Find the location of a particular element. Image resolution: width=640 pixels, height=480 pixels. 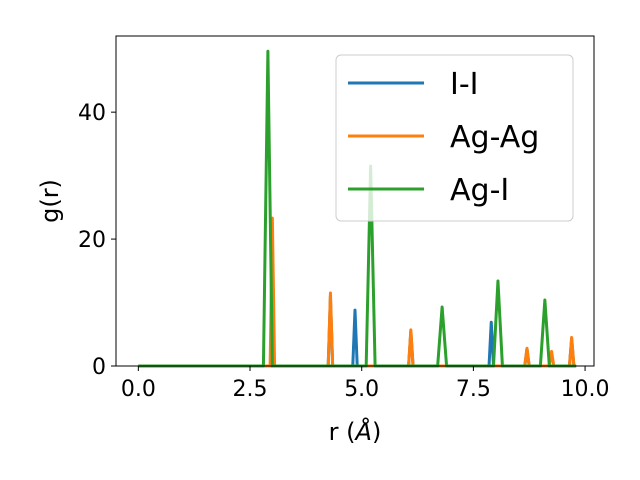

x-tick-label: 7.5 is located at coordinates (473, 389).